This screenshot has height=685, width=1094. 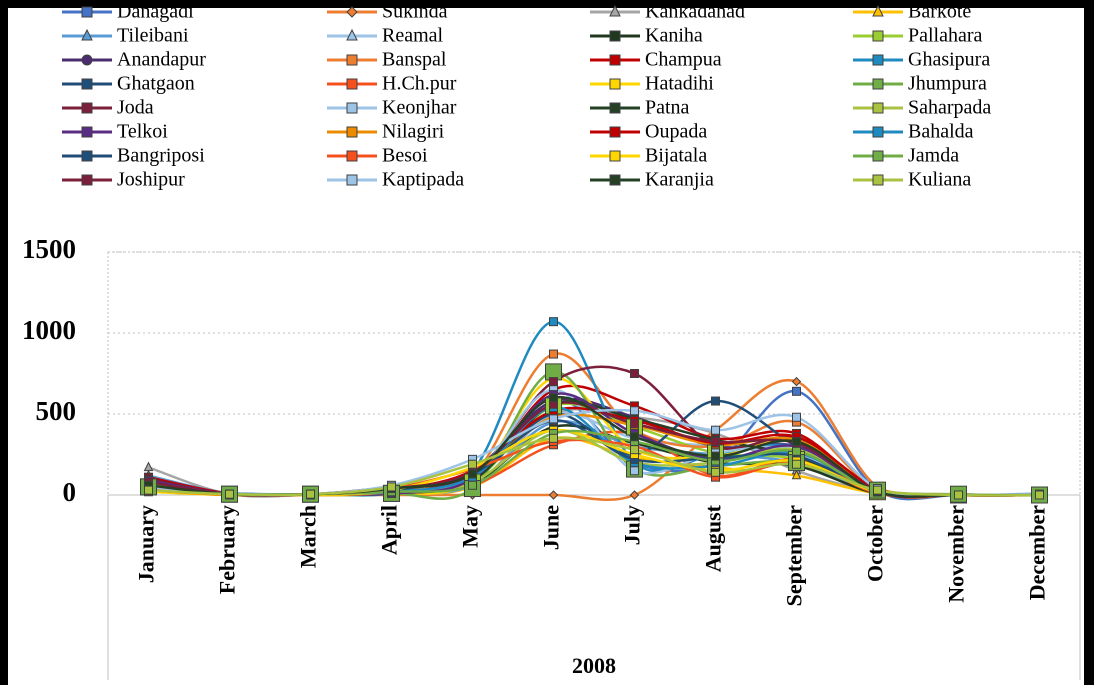 I want to click on legend-label: Bangriposi, so click(x=161, y=156).